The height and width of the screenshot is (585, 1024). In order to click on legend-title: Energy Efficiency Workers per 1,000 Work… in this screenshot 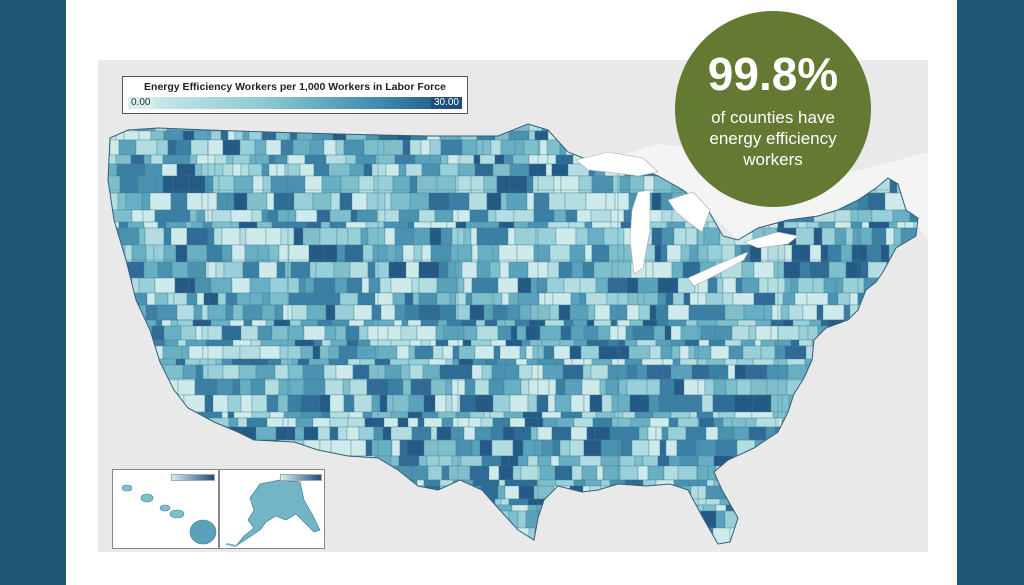, I will do `click(295, 87)`.